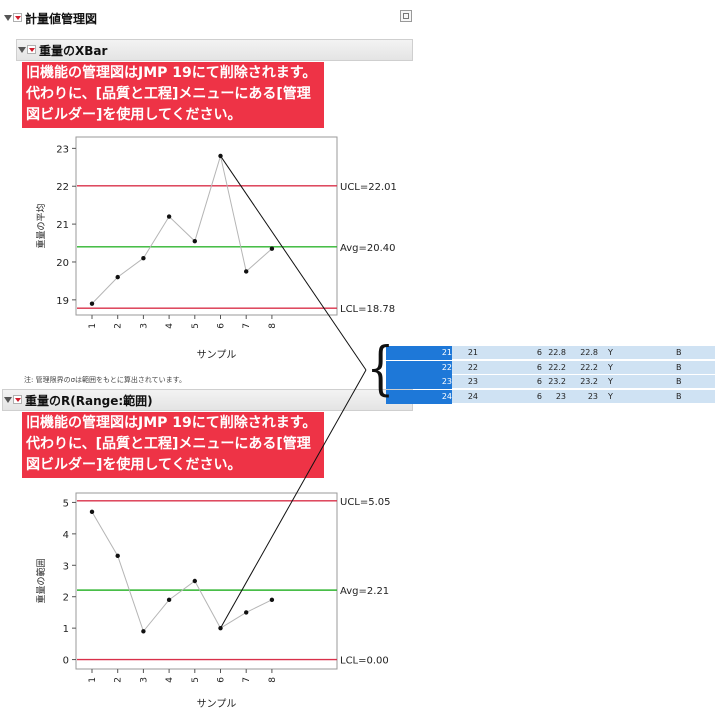 This screenshot has width=719, height=724. I want to click on table-row: 22 22 6 22.2 22.2 Y B, so click(550, 367).